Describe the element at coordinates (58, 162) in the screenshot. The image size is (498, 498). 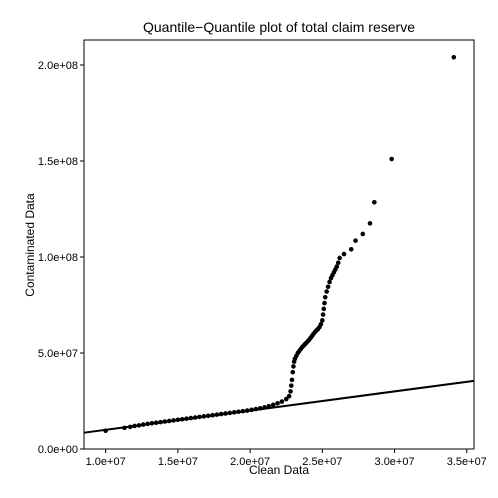
I see `y-tick-label: 1.5e+08` at that location.